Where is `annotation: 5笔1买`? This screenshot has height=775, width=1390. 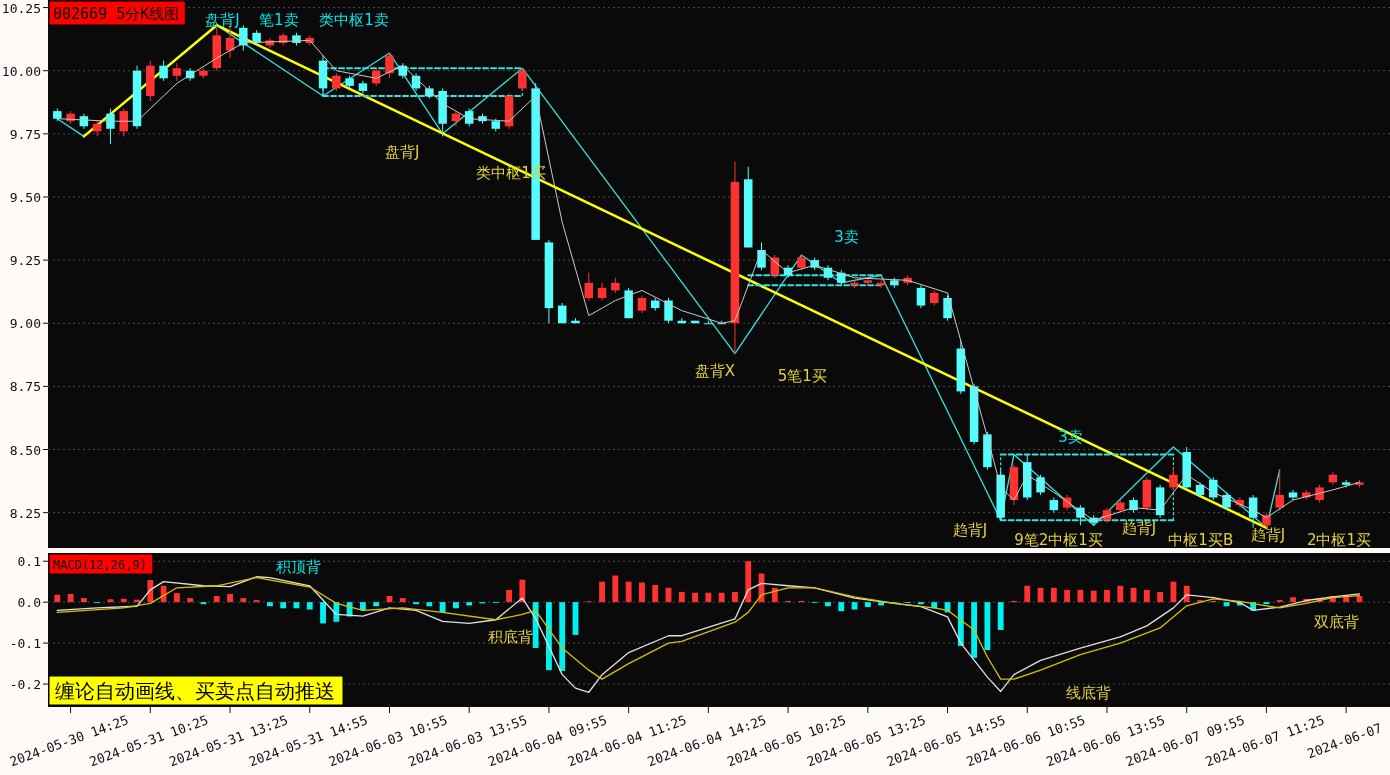
annotation: 5笔1买 is located at coordinates (802, 376).